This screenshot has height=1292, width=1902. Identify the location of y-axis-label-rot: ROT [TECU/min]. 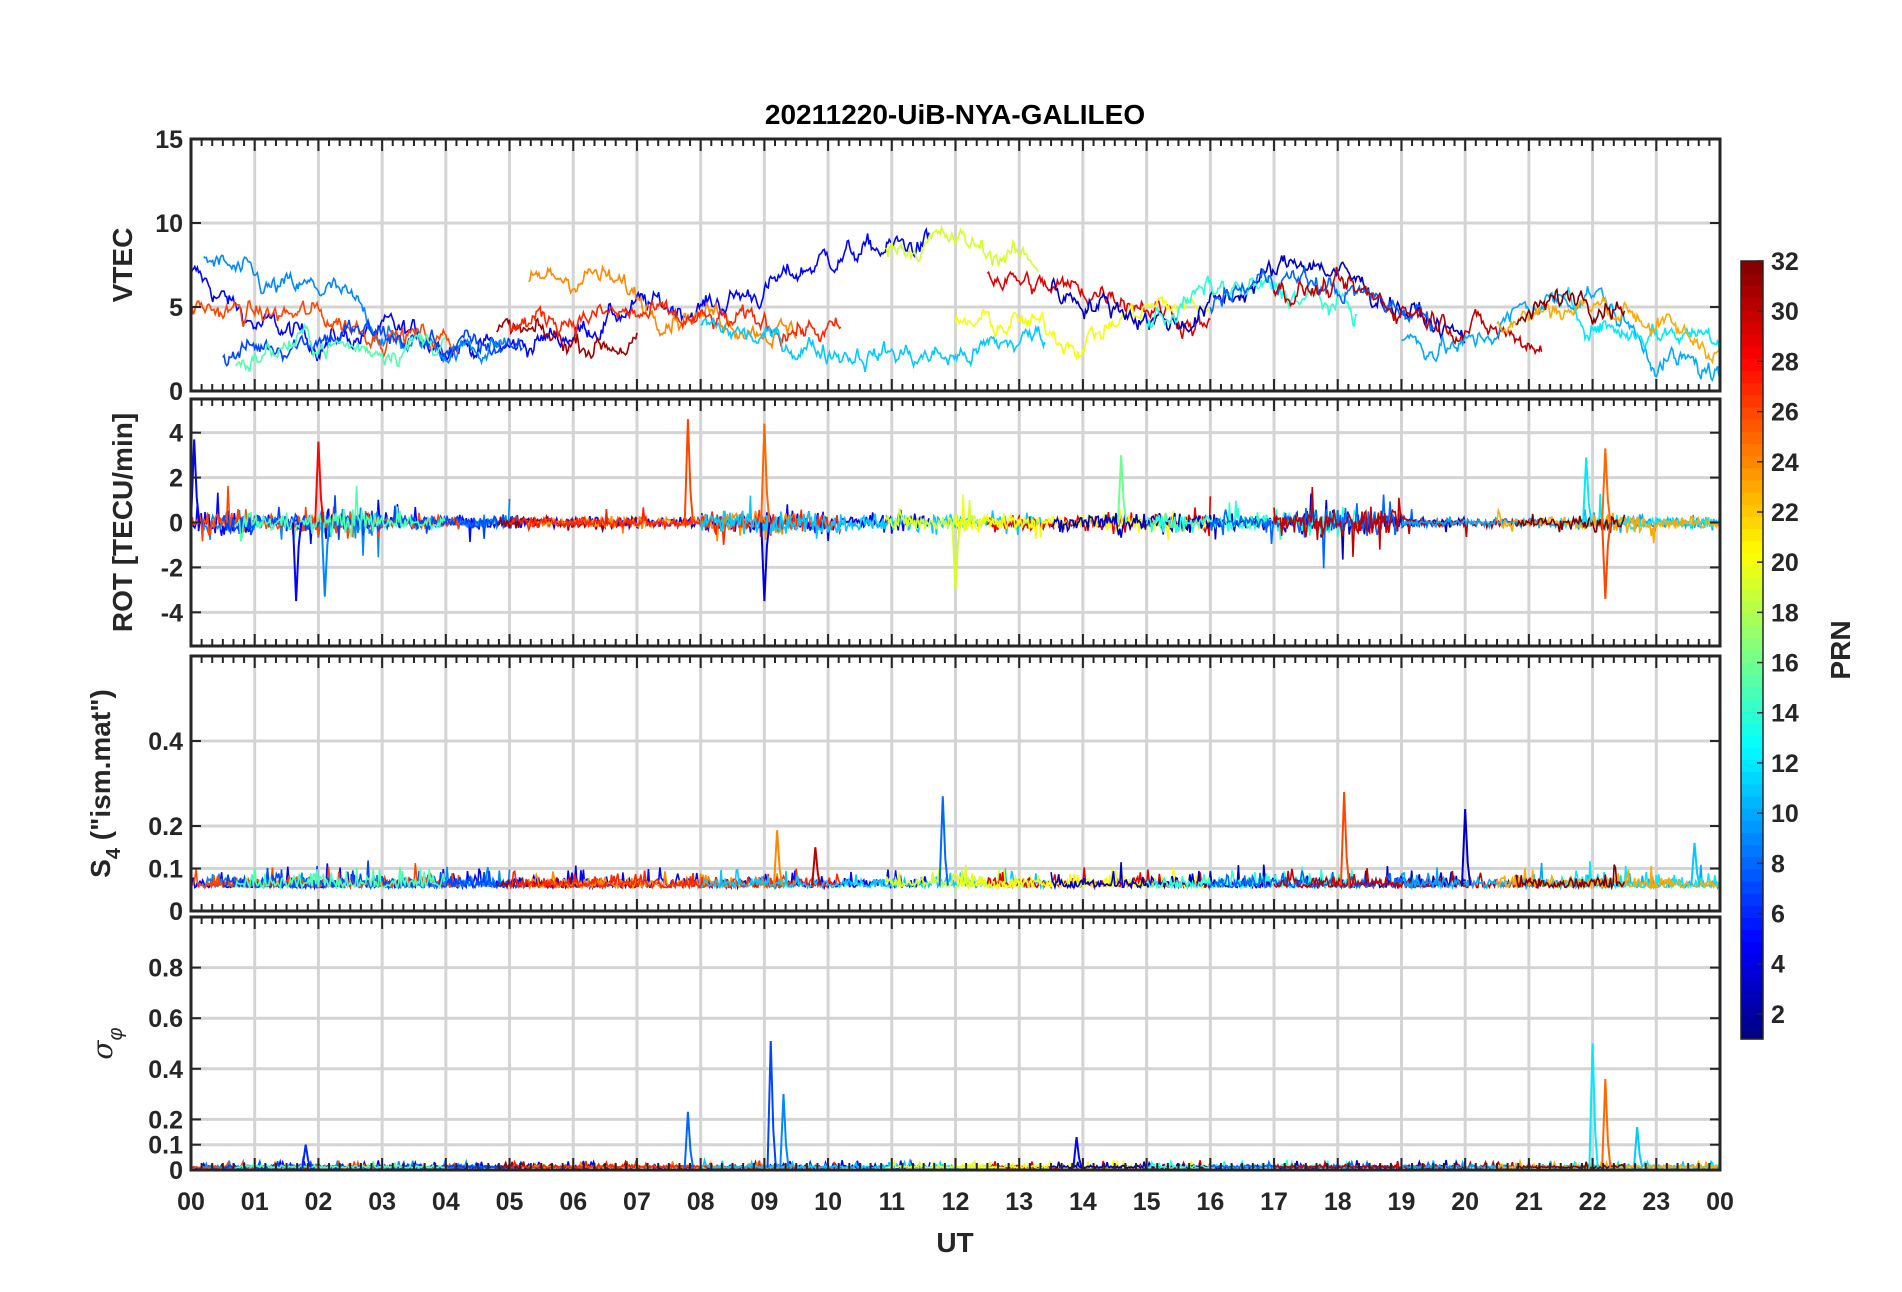
(122, 522).